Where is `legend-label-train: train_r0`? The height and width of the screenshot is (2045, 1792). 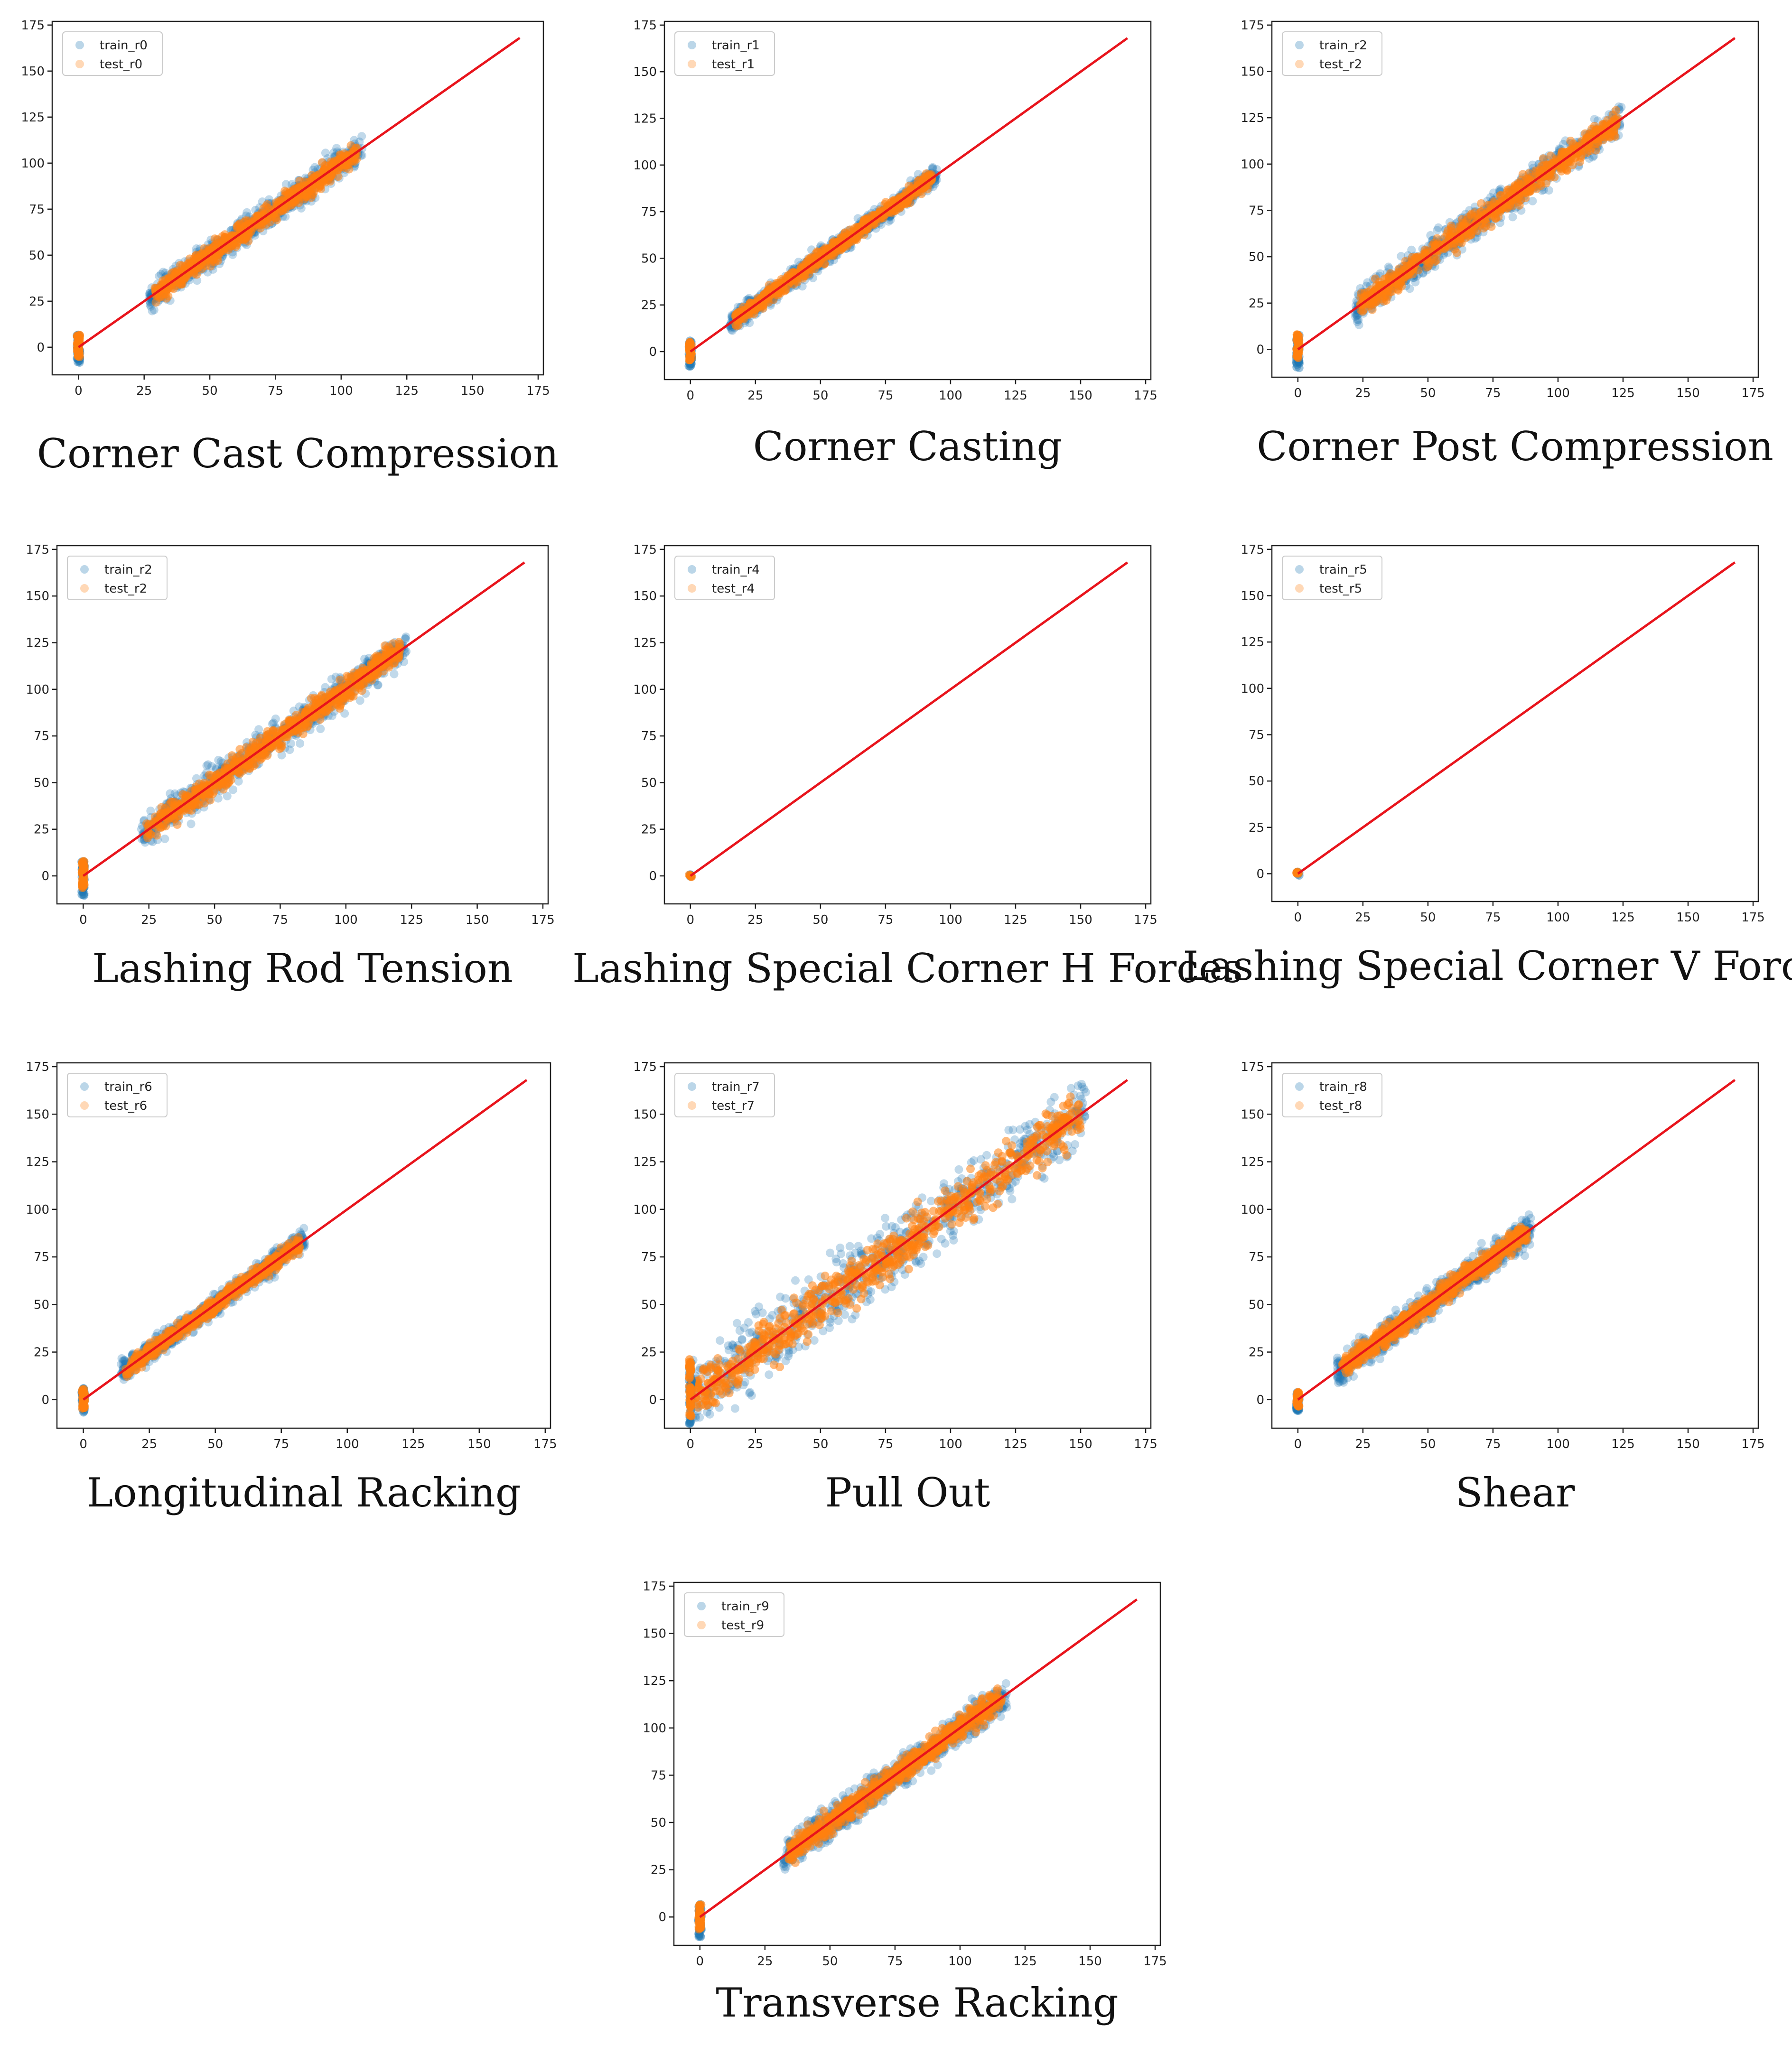
legend-label-train: train_r0 is located at coordinates (124, 45).